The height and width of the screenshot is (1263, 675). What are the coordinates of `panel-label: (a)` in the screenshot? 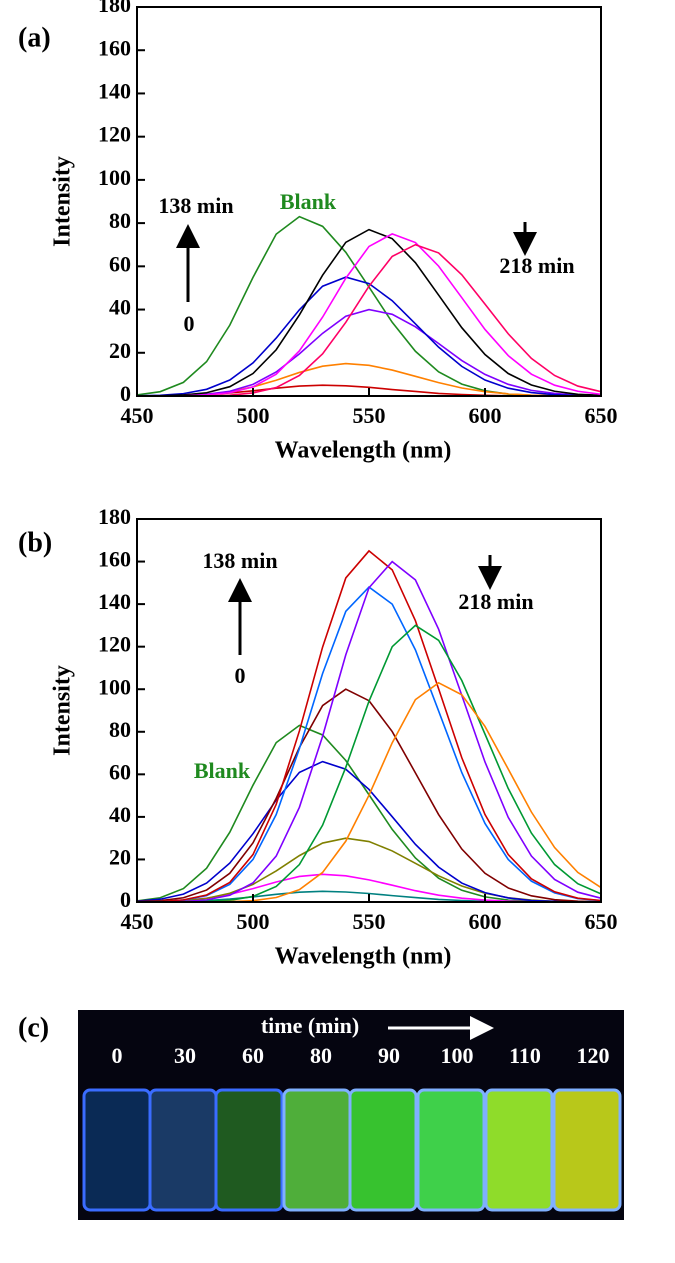 It's located at (34, 37).